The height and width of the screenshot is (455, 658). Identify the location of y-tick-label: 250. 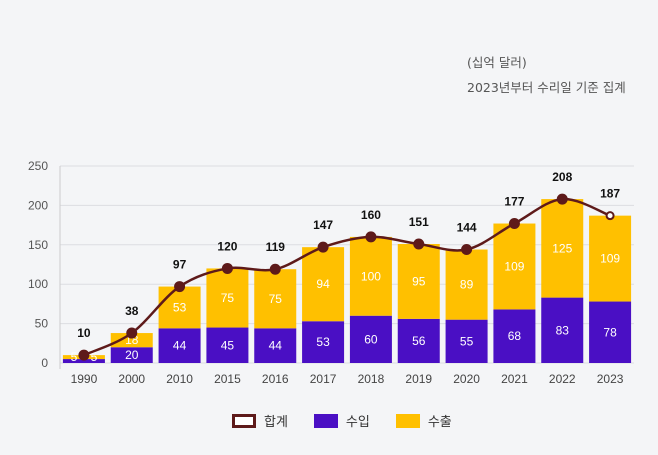
(38, 166).